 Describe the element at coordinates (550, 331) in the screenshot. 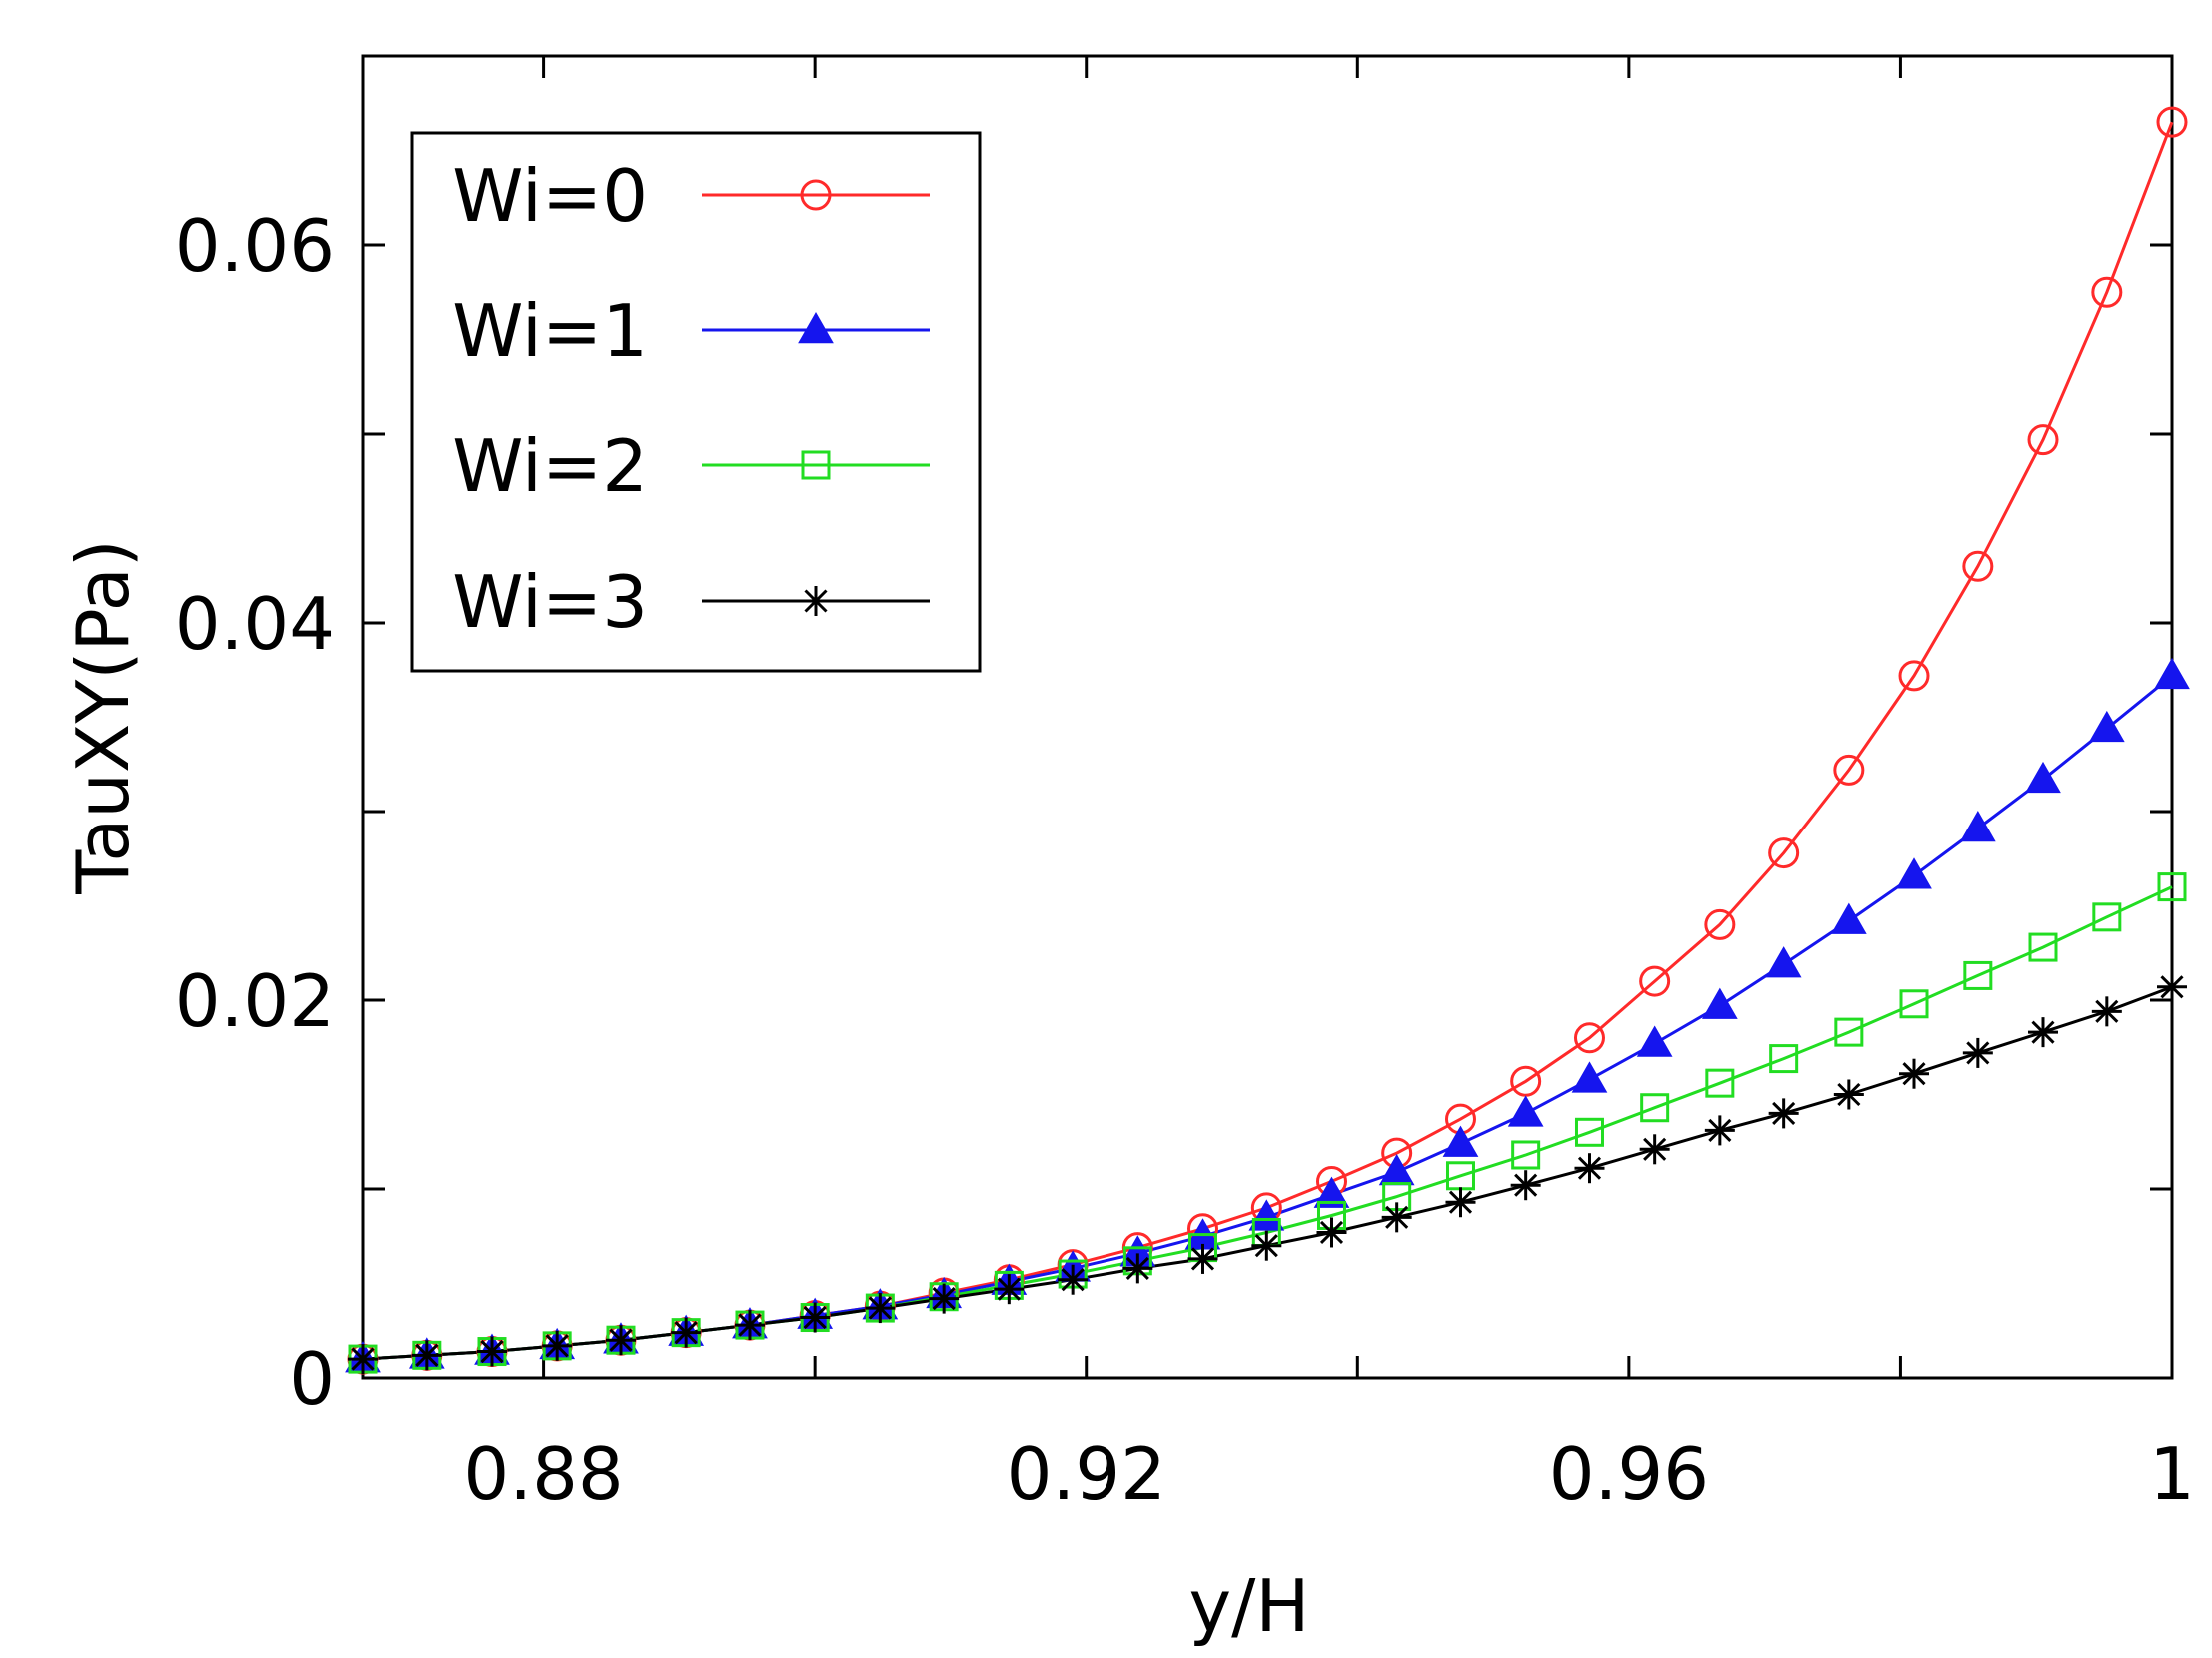

I see `legend-label: Wi=1` at that location.